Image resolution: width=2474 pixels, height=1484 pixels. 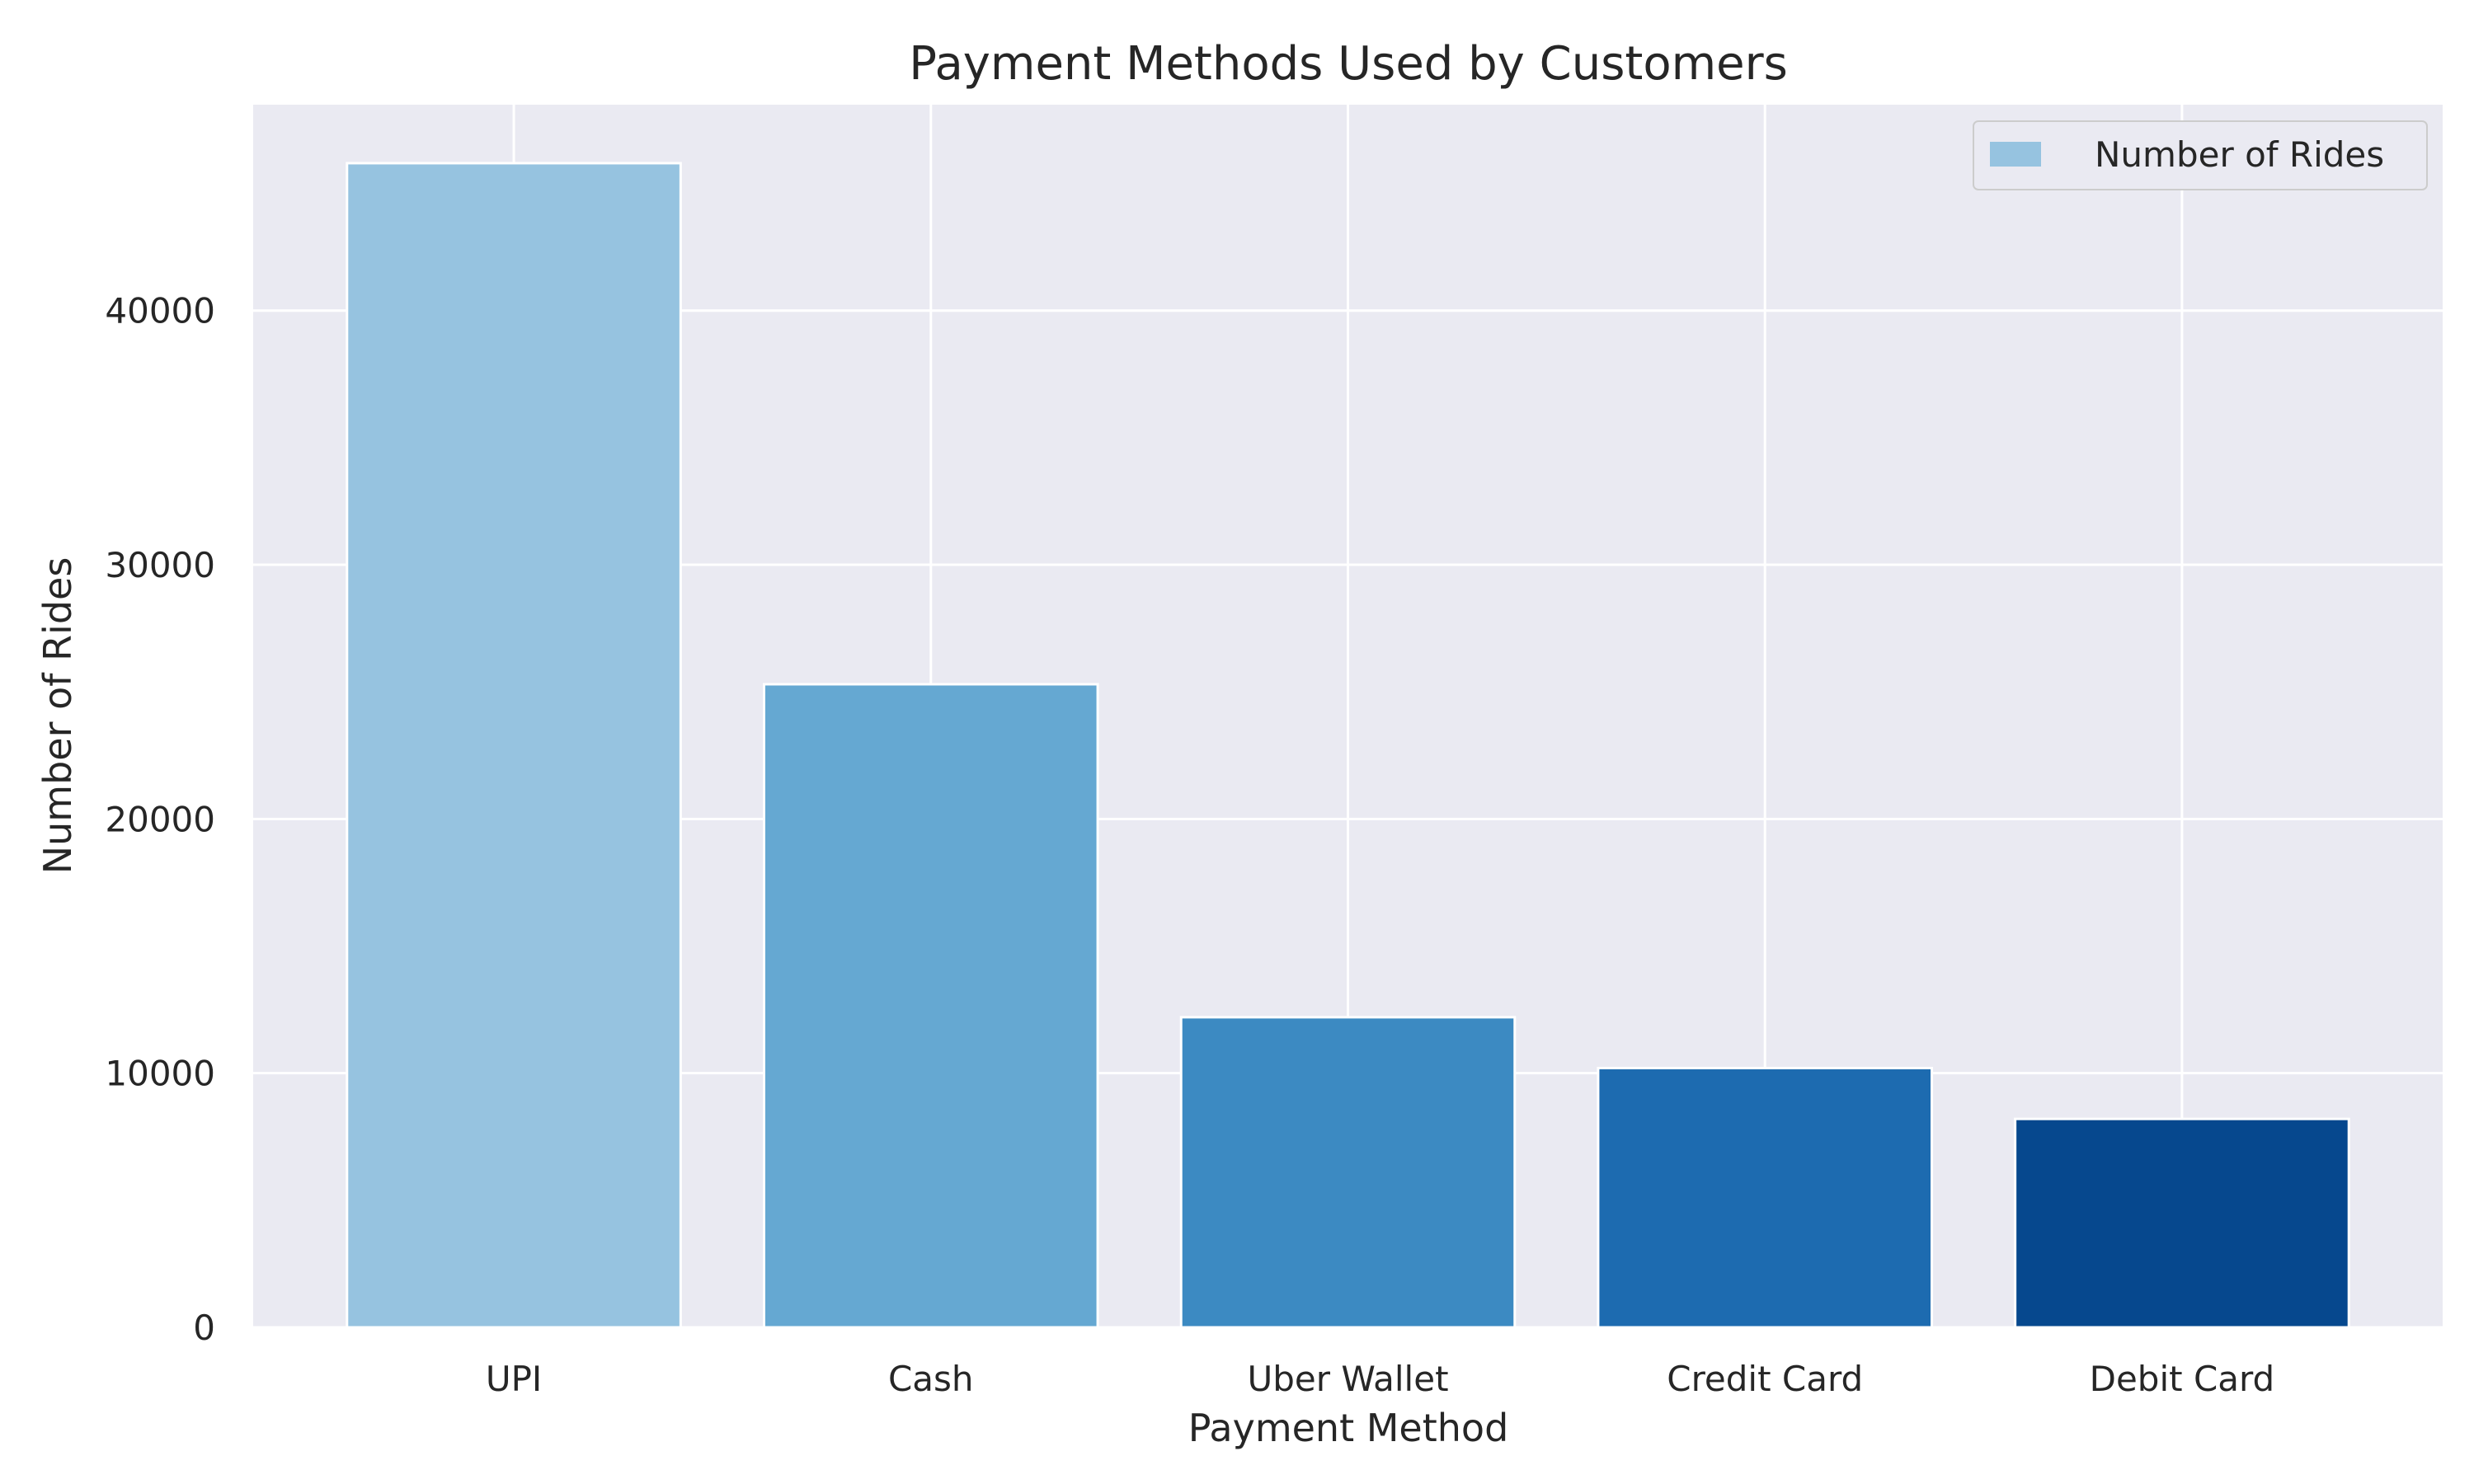 I want to click on bar-debit-card, so click(x=2182, y=1223).